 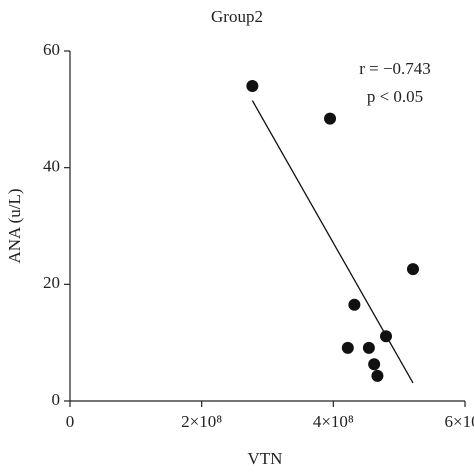 I want to click on x-tick-label: 6×10⁸, so click(x=459, y=421).